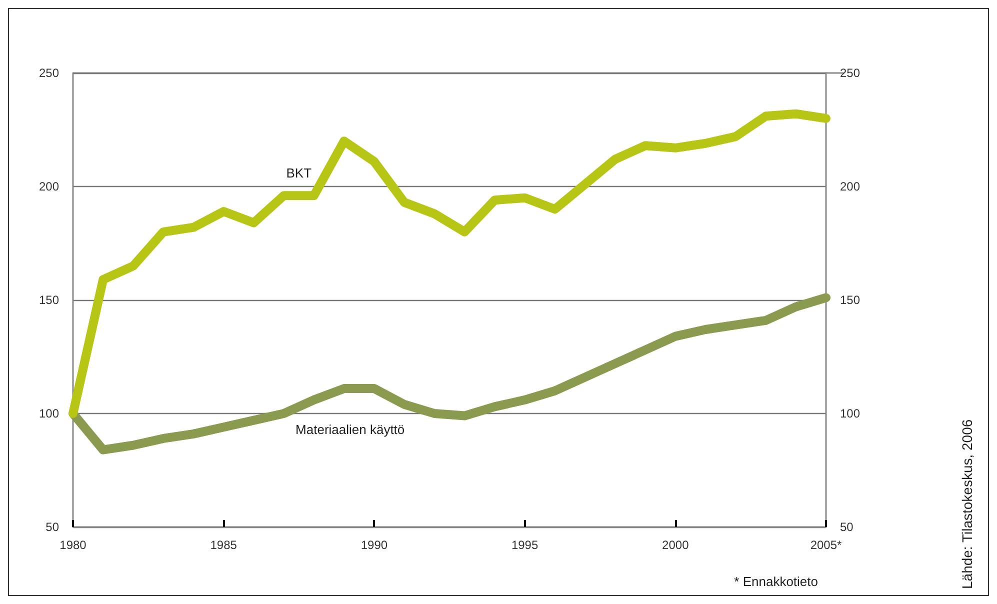  What do you see at coordinates (224, 545) in the screenshot?
I see `x-tick-label: 1985` at bounding box center [224, 545].